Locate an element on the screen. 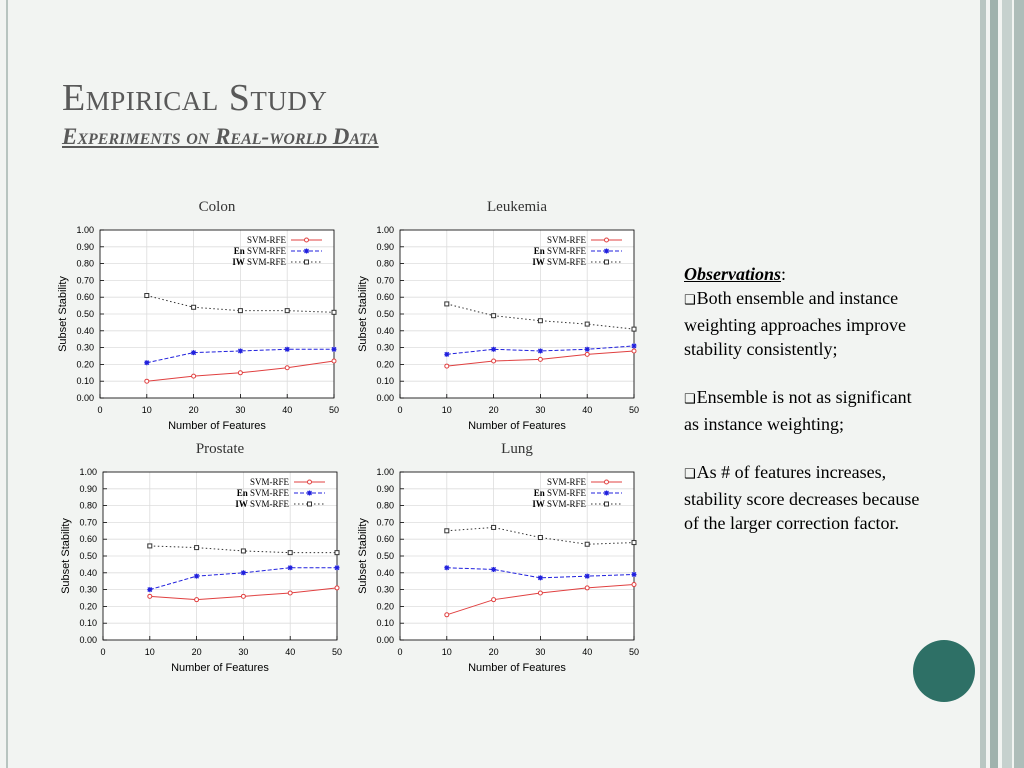  y-tick-label: 0.30 is located at coordinates (385, 590).